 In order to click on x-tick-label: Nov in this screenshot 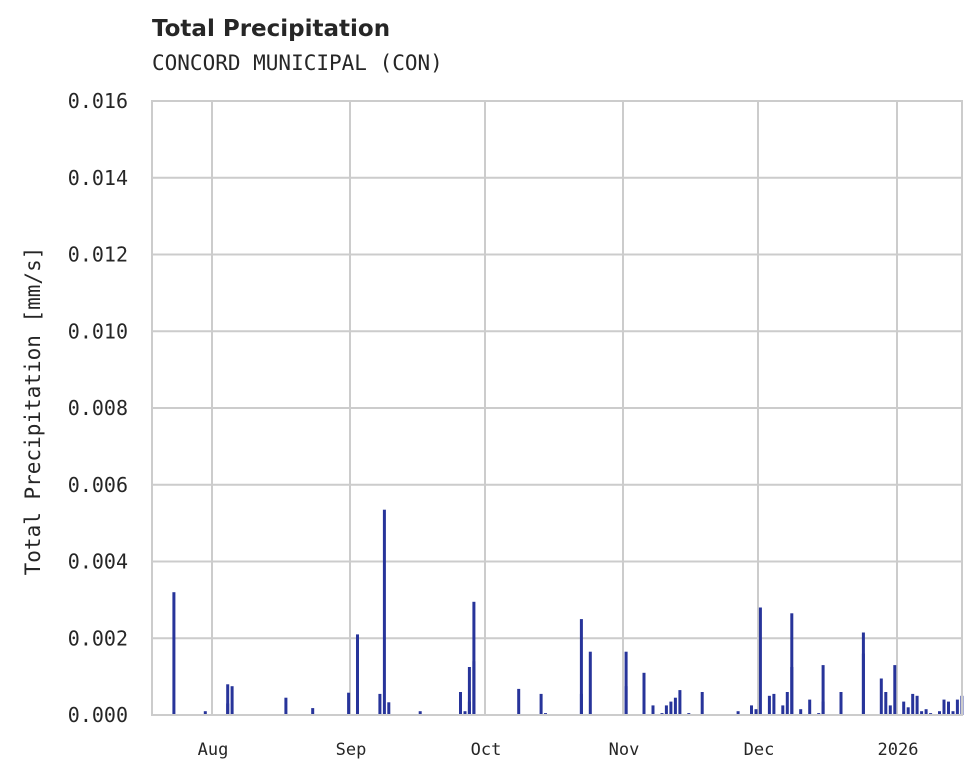, I will do `click(624, 750)`.